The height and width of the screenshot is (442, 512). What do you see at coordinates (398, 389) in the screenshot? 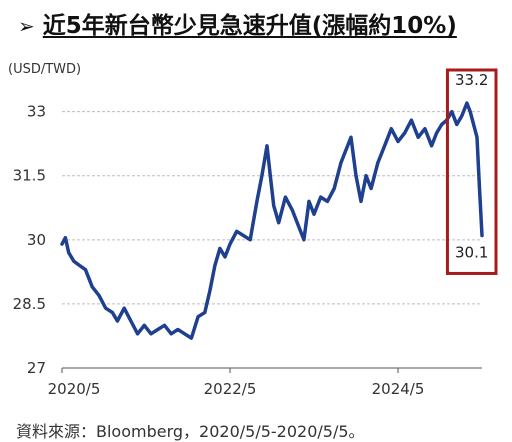
I see `x-tick-label: 2024/5` at bounding box center [398, 389].